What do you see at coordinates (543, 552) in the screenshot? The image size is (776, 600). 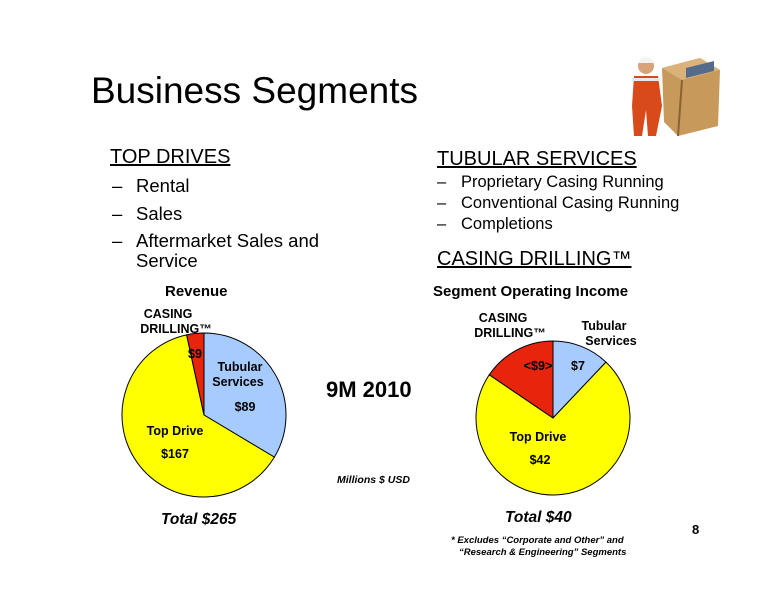 I see `footnote-line: “Research & Engineering” Segments` at bounding box center [543, 552].